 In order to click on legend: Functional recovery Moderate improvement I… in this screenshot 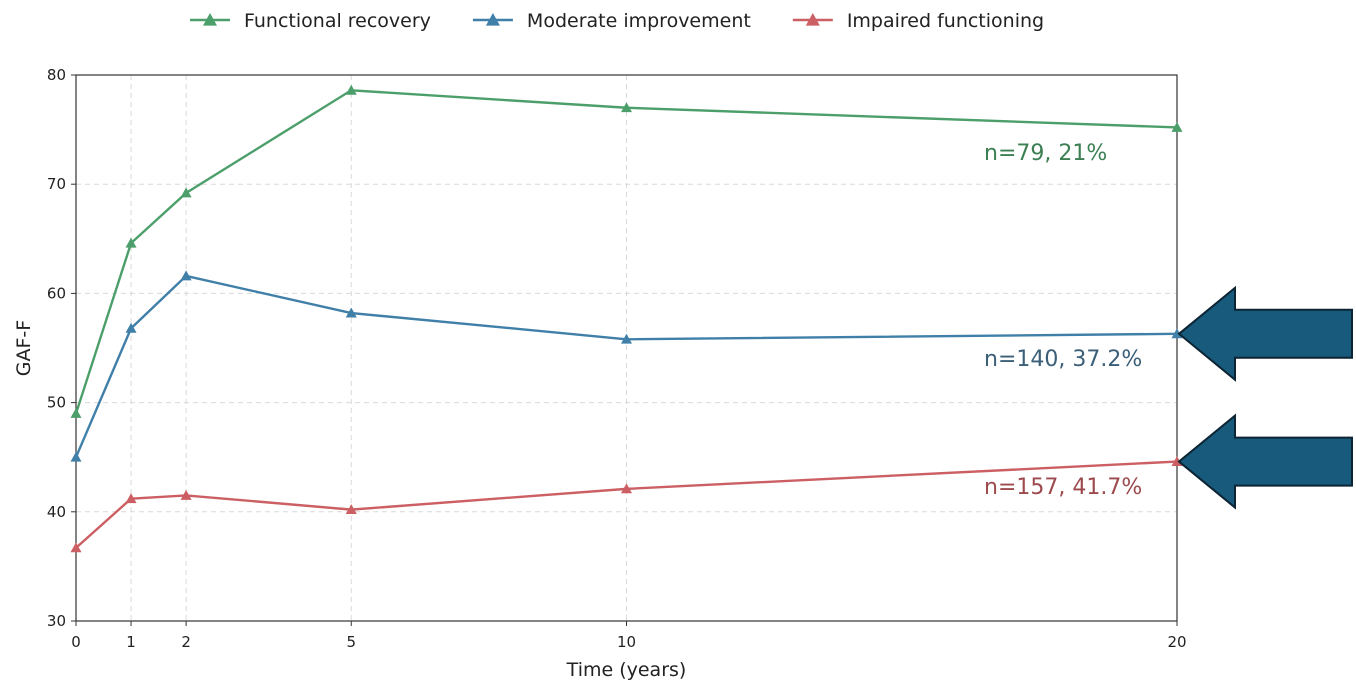, I will do `click(617, 21)`.